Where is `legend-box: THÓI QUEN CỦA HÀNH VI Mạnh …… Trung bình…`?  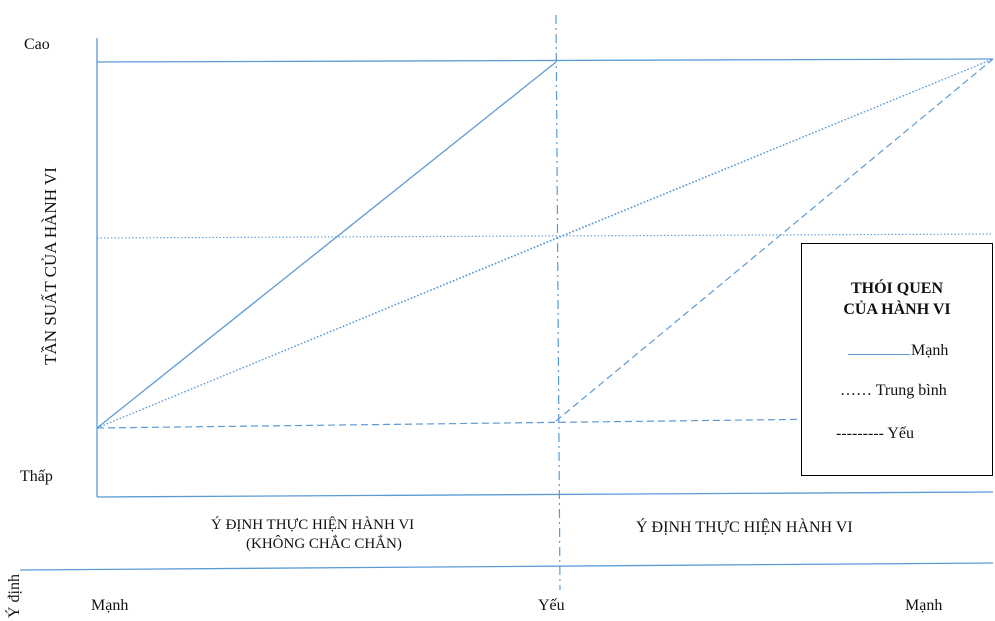 legend-box: THÓI QUEN CỦA HÀNH VI Mạnh …… Trung bình… is located at coordinates (897, 359).